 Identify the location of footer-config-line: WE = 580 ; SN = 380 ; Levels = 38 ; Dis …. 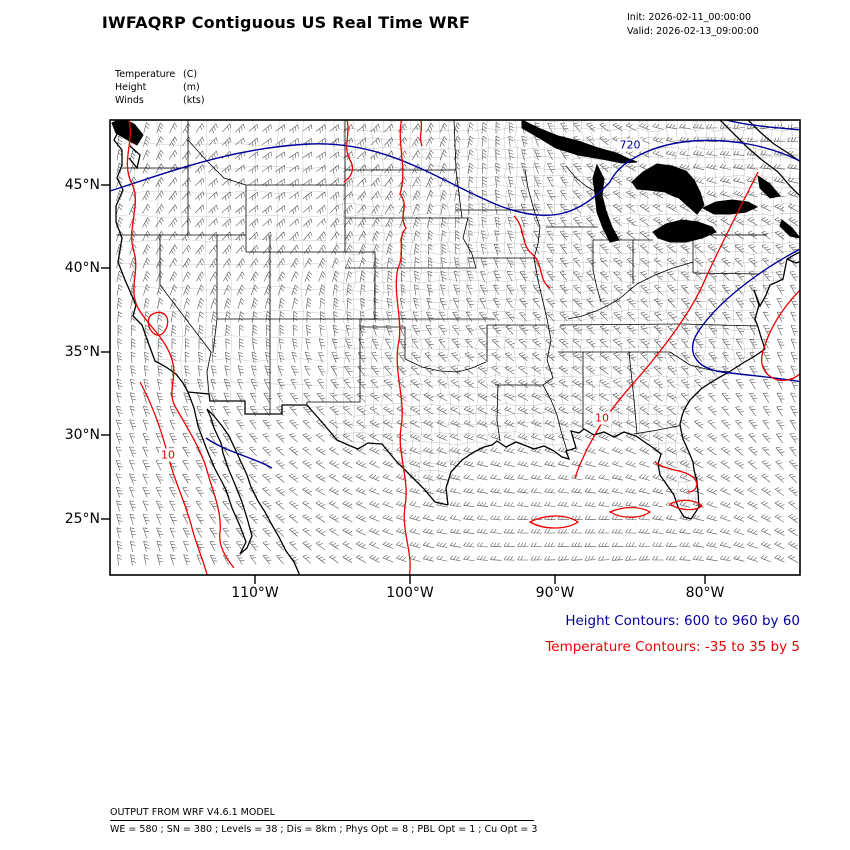
(324, 829).